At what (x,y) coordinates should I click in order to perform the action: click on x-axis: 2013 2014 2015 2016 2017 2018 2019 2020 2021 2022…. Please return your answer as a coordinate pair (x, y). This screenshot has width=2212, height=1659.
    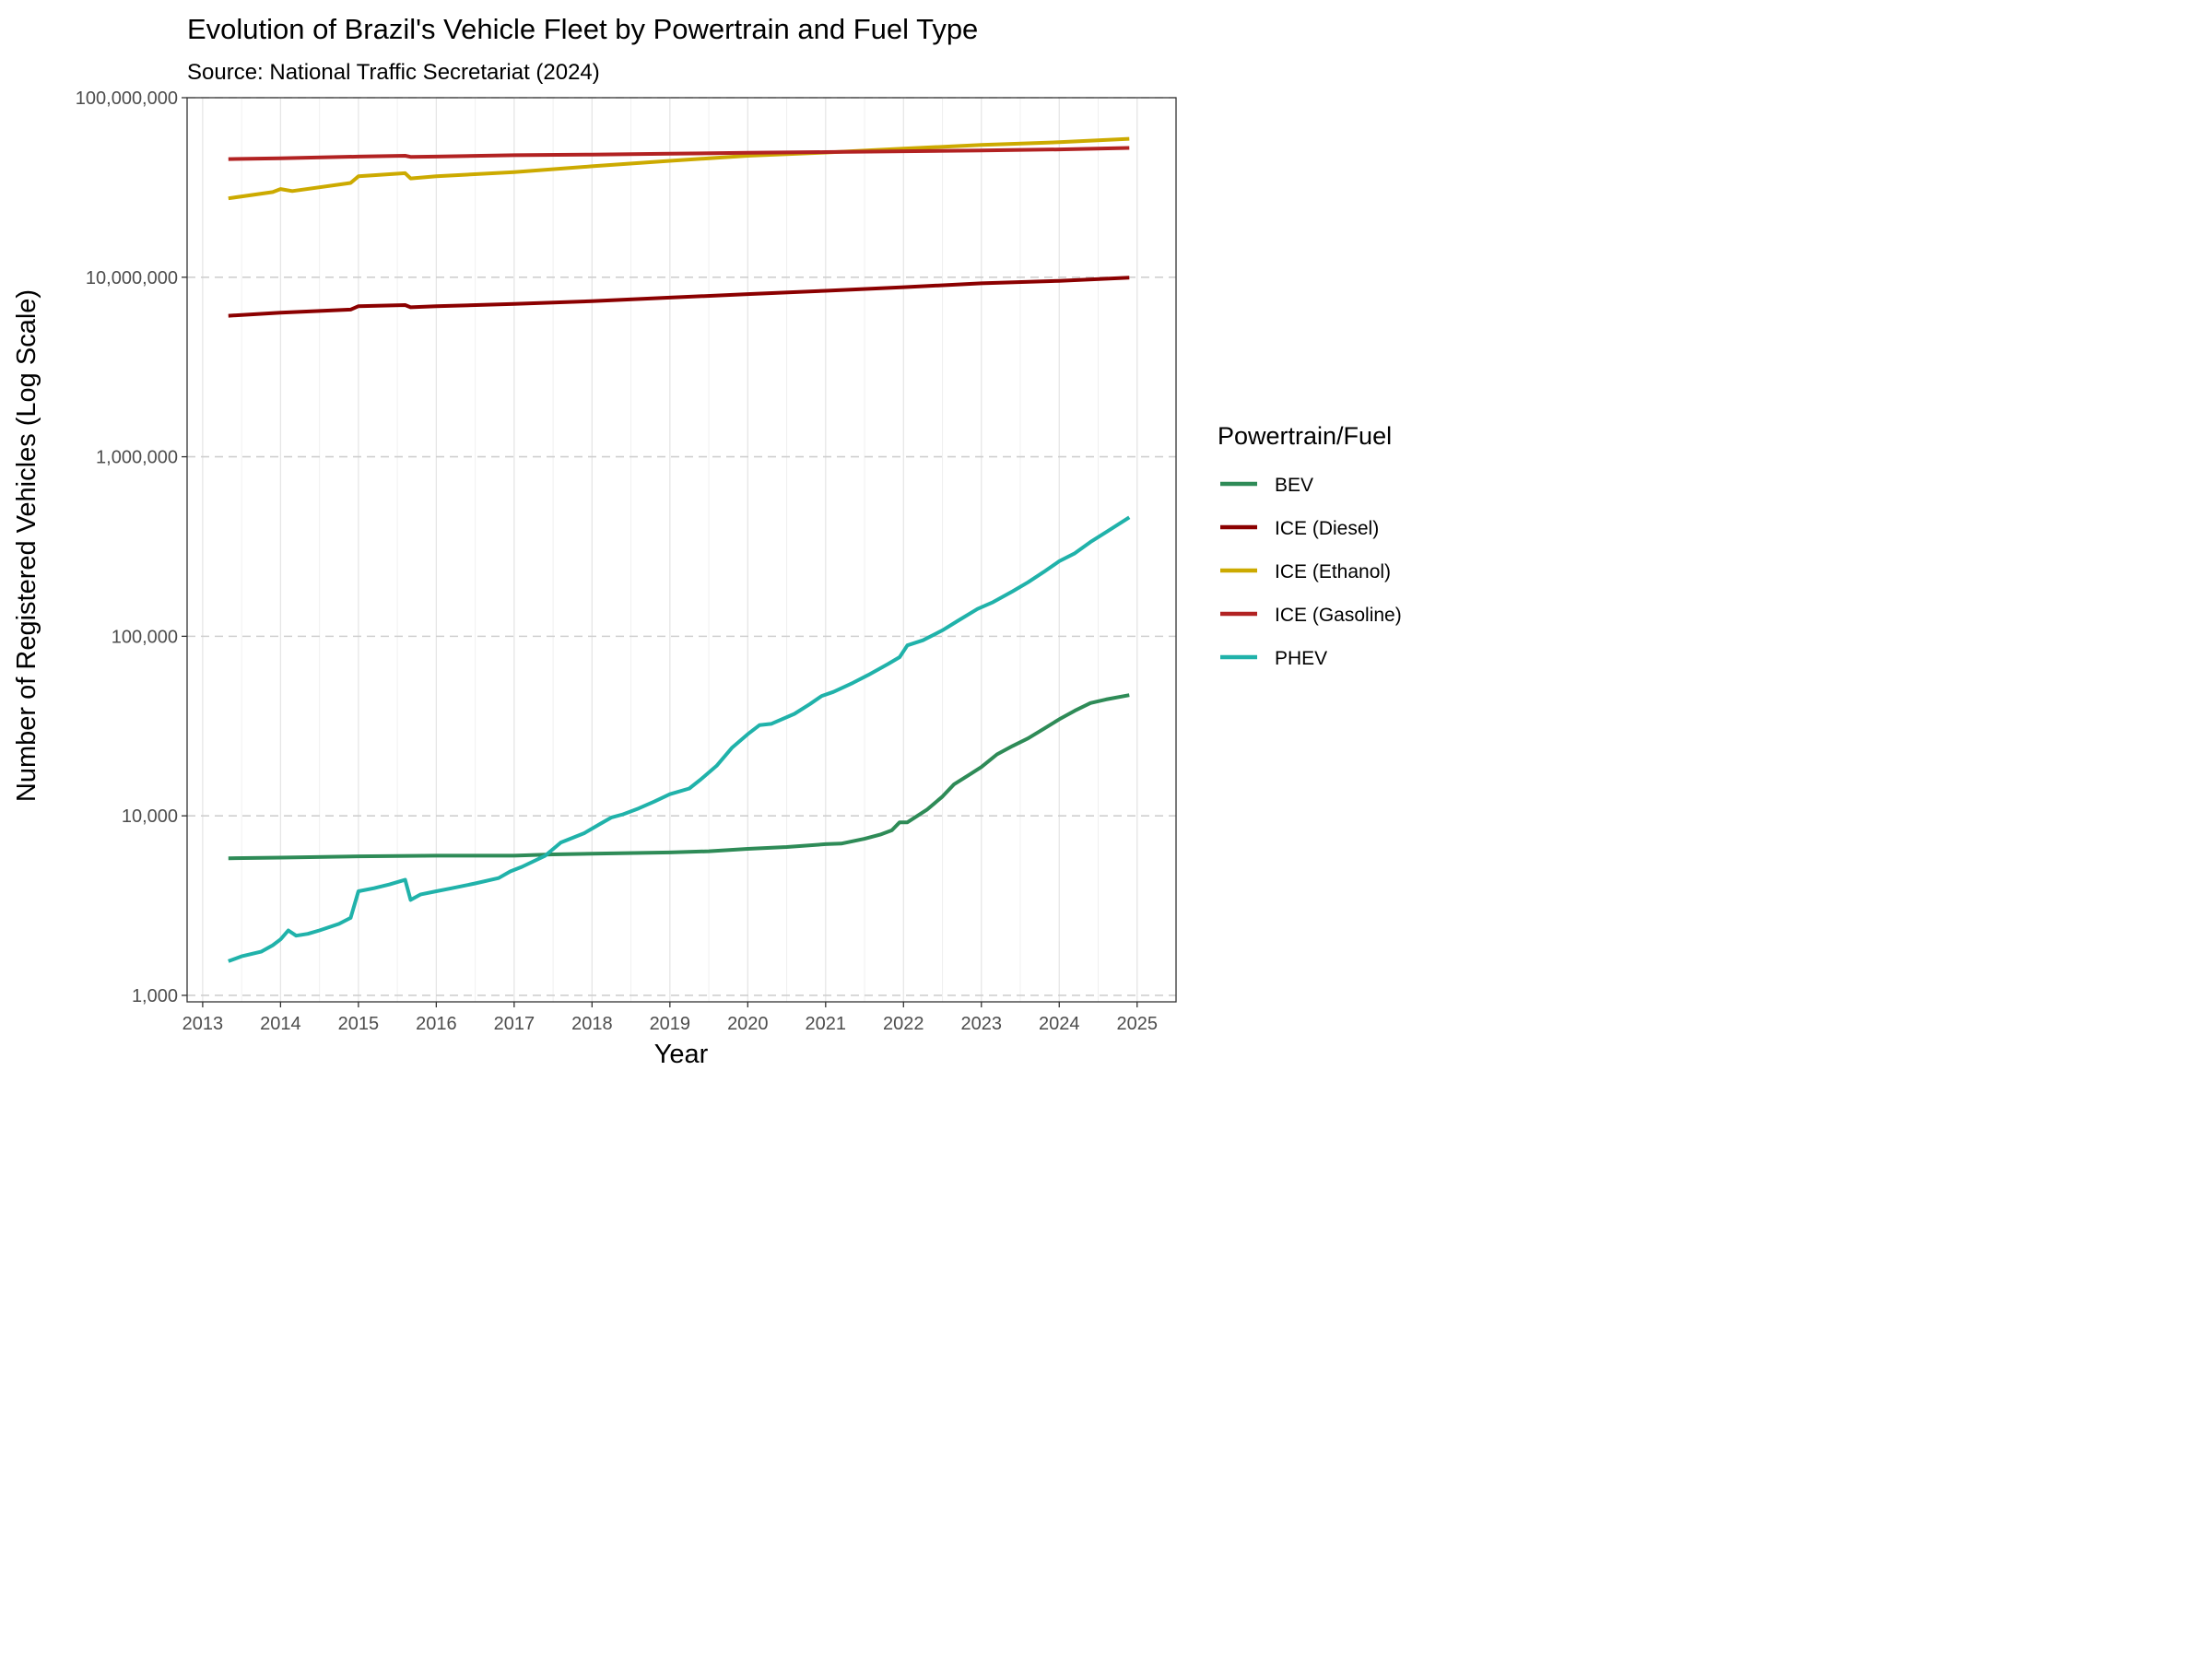
    Looking at the image, I should click on (670, 1018).